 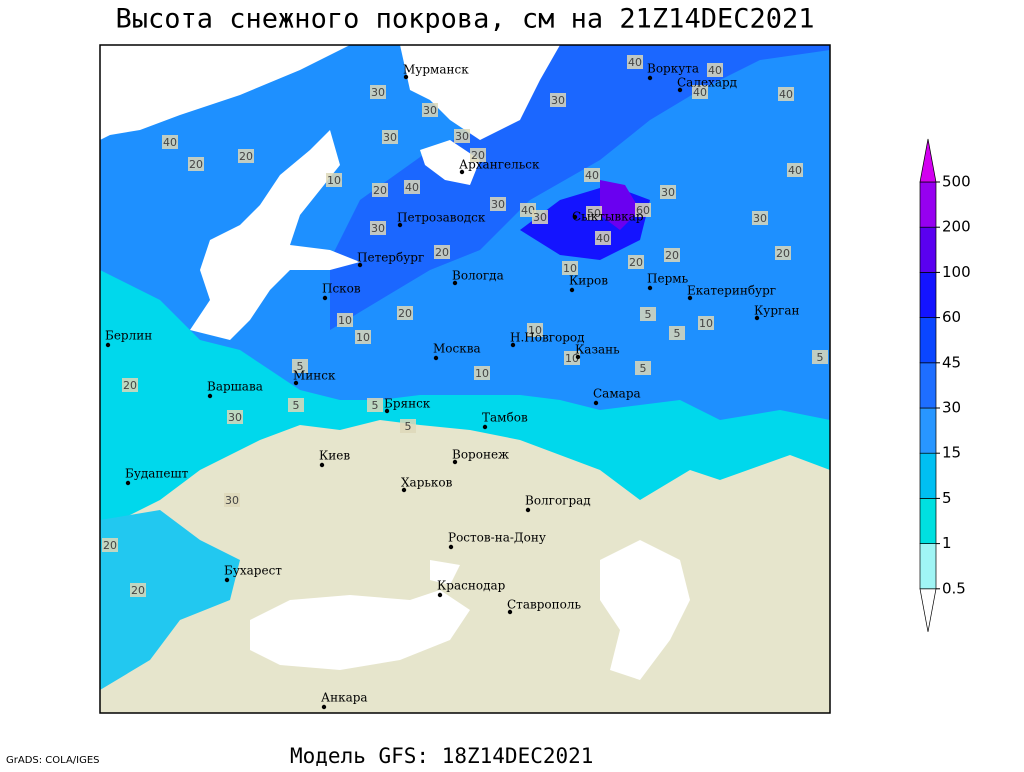 What do you see at coordinates (314, 376) in the screenshot?
I see `city-label: Минск` at bounding box center [314, 376].